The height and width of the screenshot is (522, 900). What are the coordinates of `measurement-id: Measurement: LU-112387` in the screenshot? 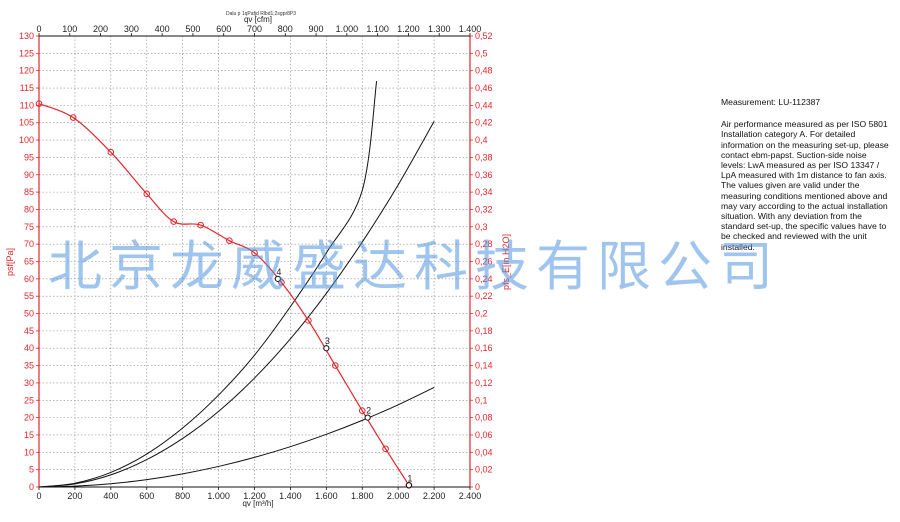 It's located at (771, 102).